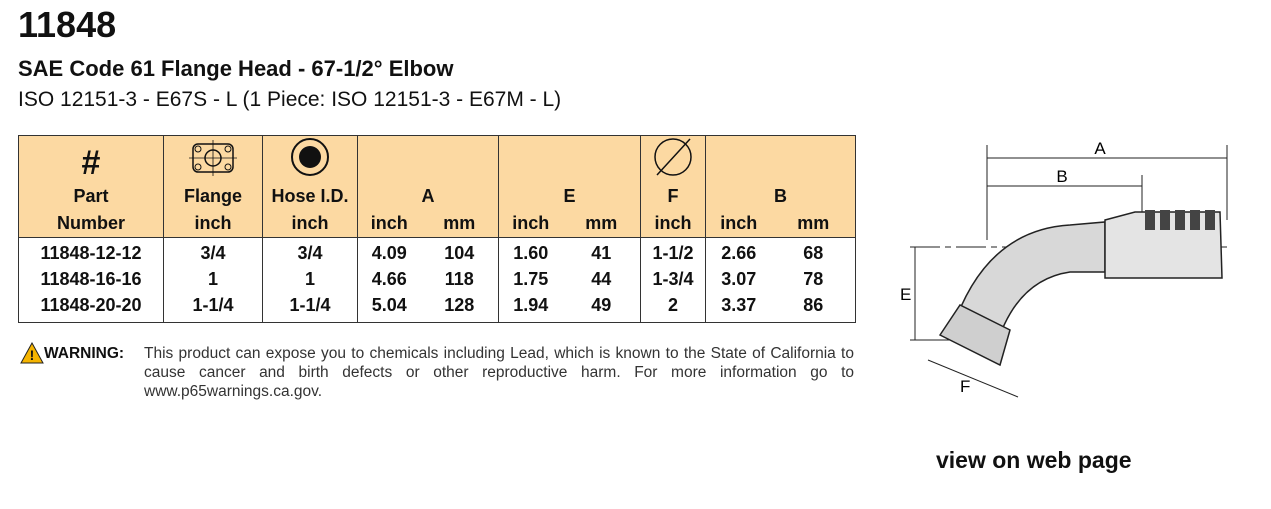 The height and width of the screenshot is (509, 1271). What do you see at coordinates (428, 196) in the screenshot?
I see `header-label: A` at bounding box center [428, 196].